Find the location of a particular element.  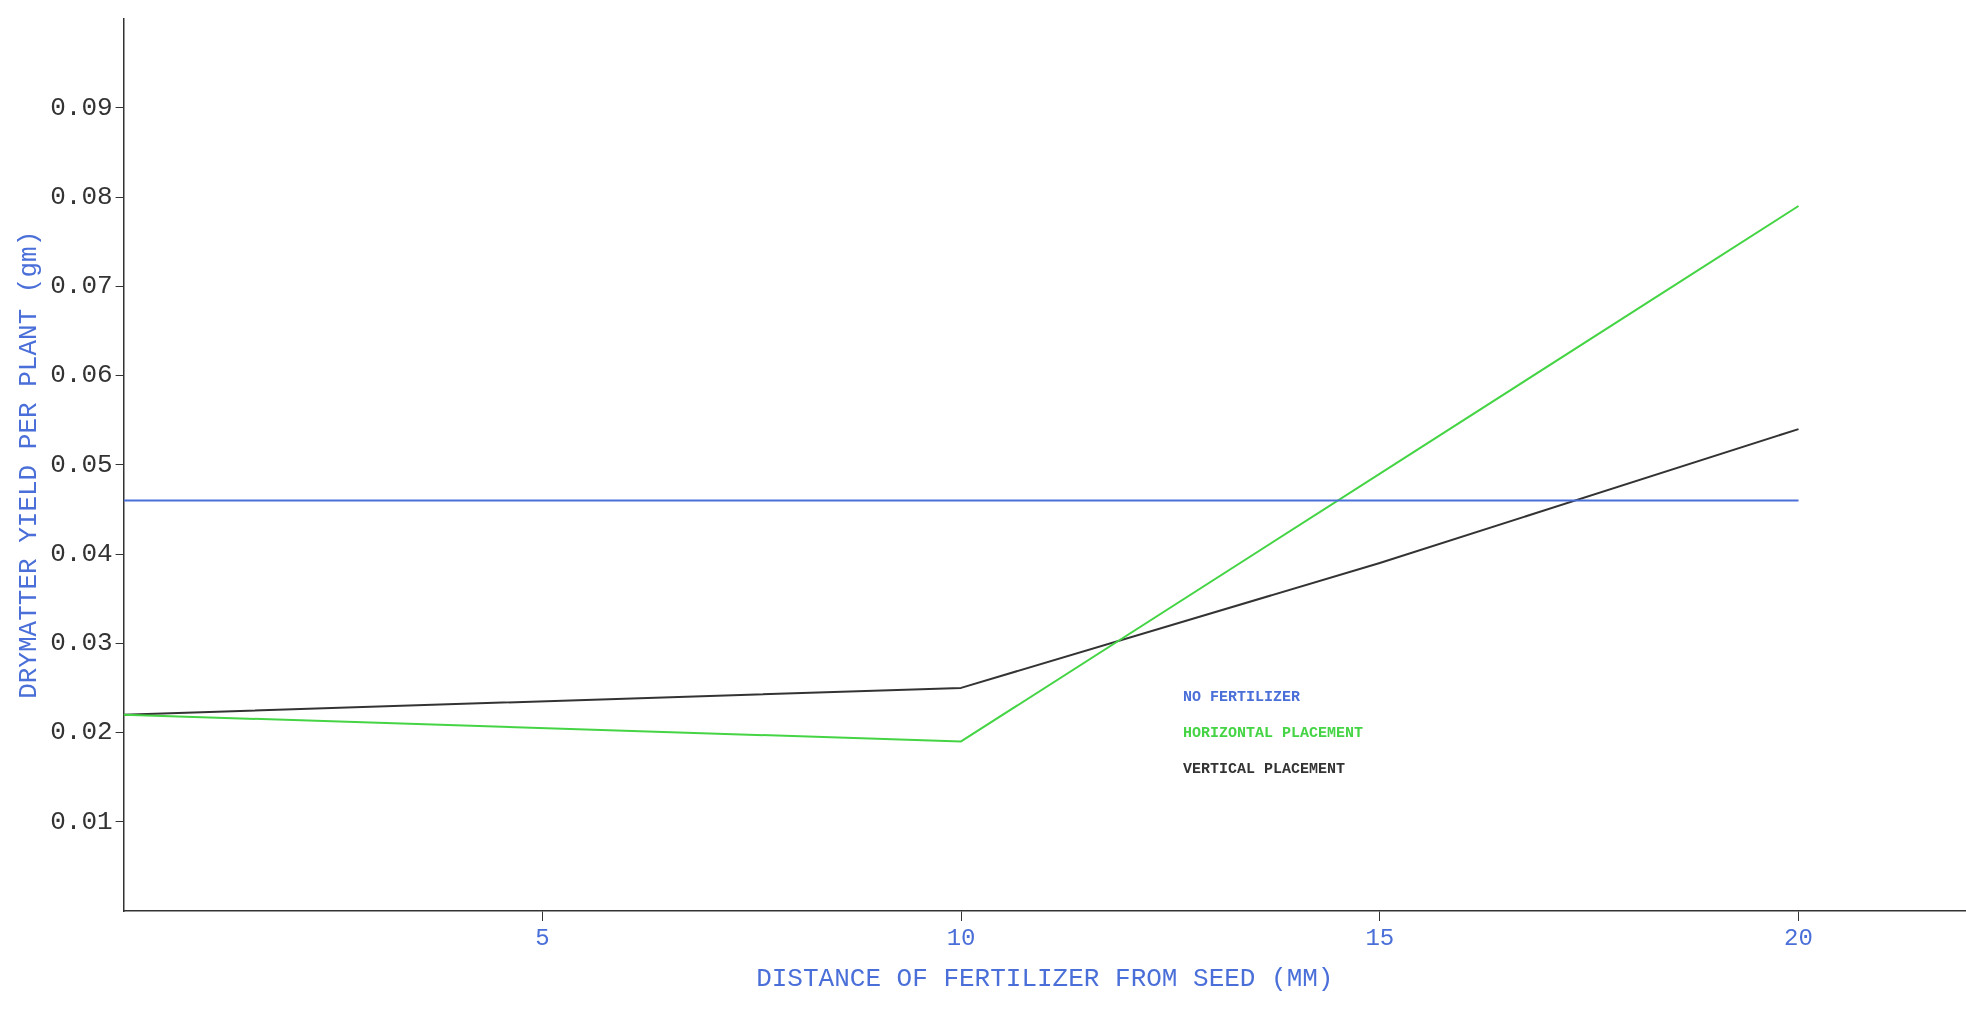

x-axis-title: DISTANCE OF FERTILIZER FROM SEED (MM) is located at coordinates (1045, 979).